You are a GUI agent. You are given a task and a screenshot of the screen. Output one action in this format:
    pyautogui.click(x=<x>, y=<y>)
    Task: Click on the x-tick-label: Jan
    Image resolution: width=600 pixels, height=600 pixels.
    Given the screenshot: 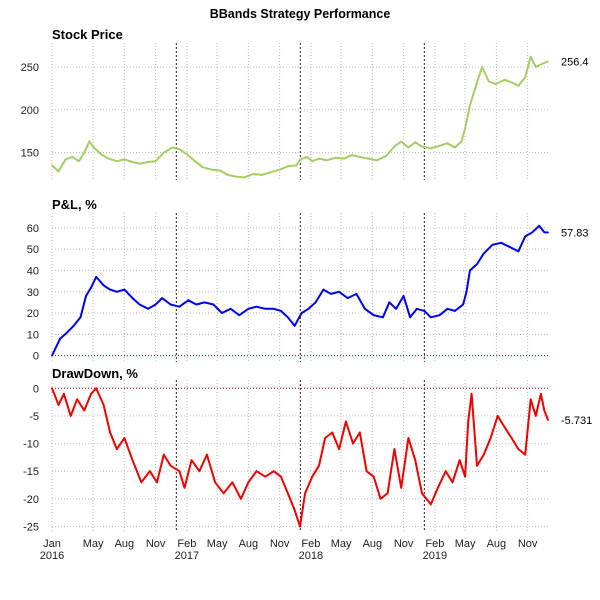 What is the action you would take?
    pyautogui.click(x=52, y=544)
    